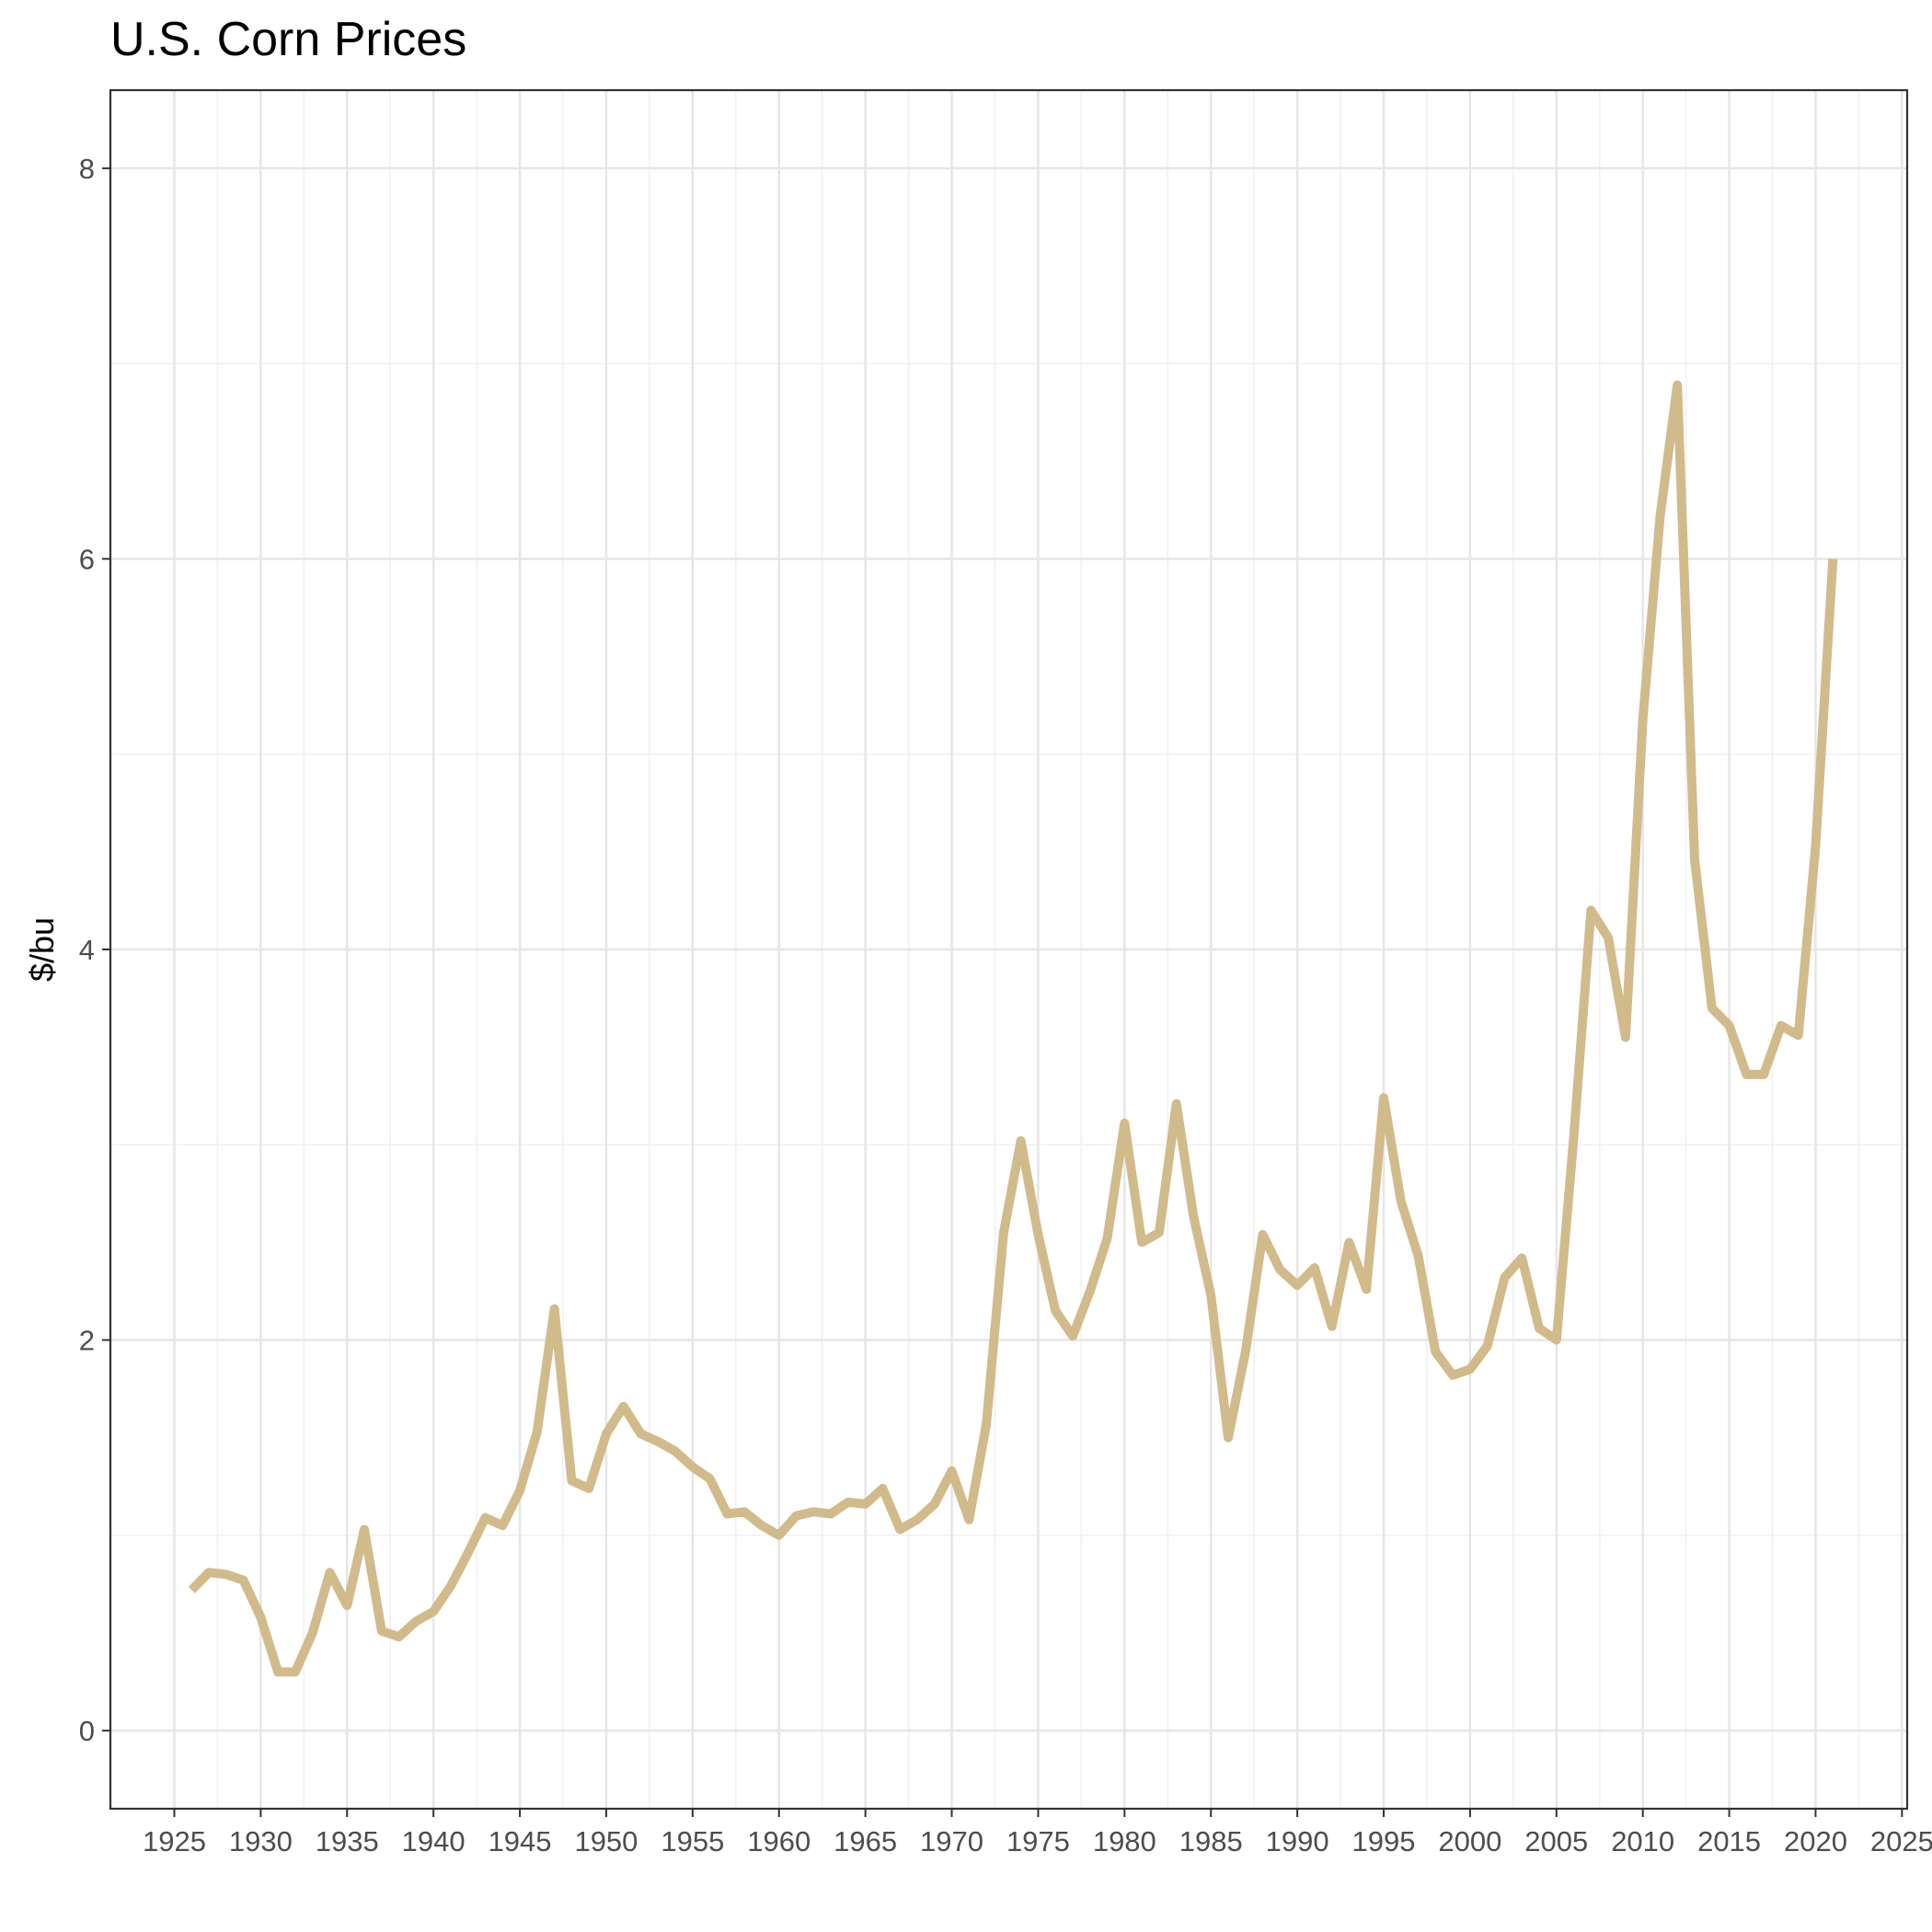 The image size is (1932, 1932). What do you see at coordinates (1124, 1841) in the screenshot?
I see `x-tick-label: 1980` at bounding box center [1124, 1841].